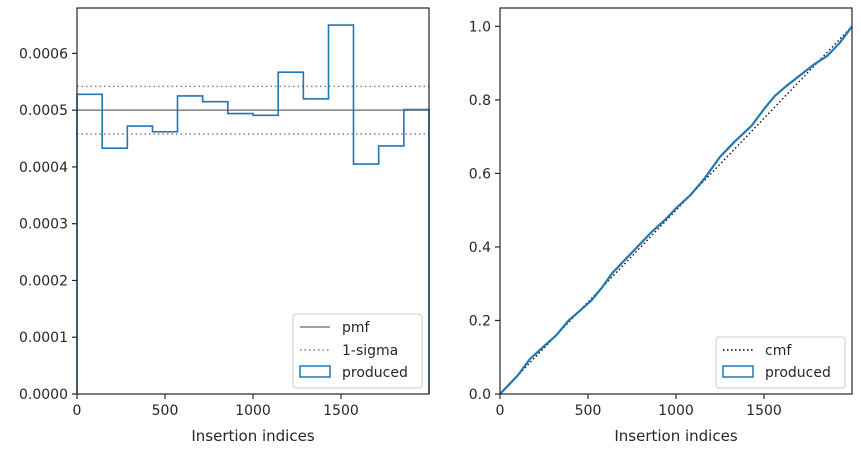 The height and width of the screenshot is (453, 861). Describe the element at coordinates (484, 211) in the screenshot. I see `y-ticks-right: 0.0 0.2 0.4 0.6 0.8 1.0` at that location.